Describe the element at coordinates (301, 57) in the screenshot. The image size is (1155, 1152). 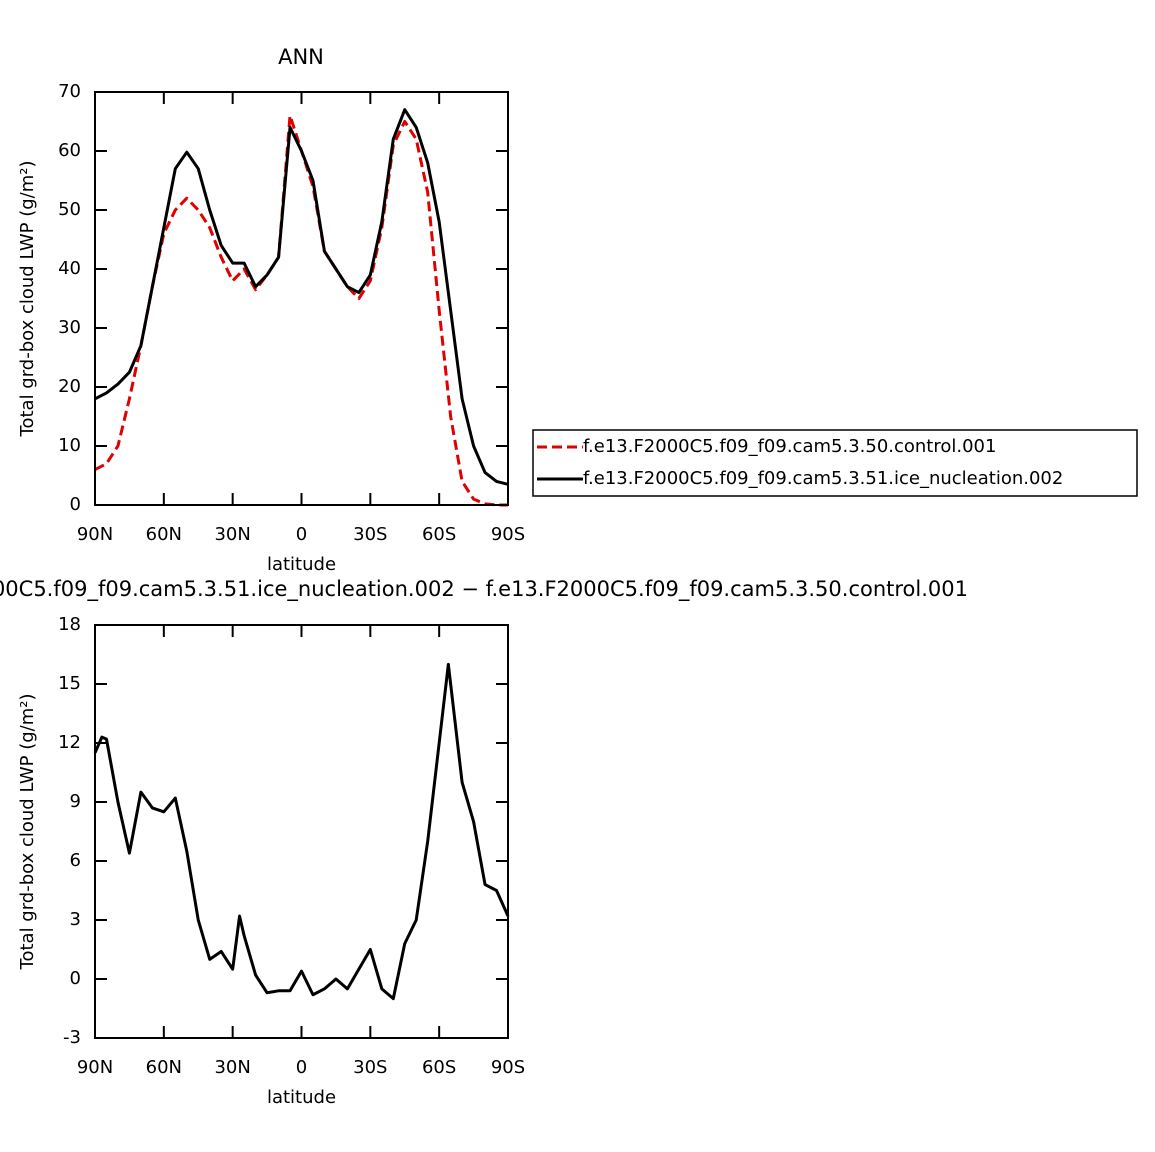
I see `chart-title: ANN` at that location.